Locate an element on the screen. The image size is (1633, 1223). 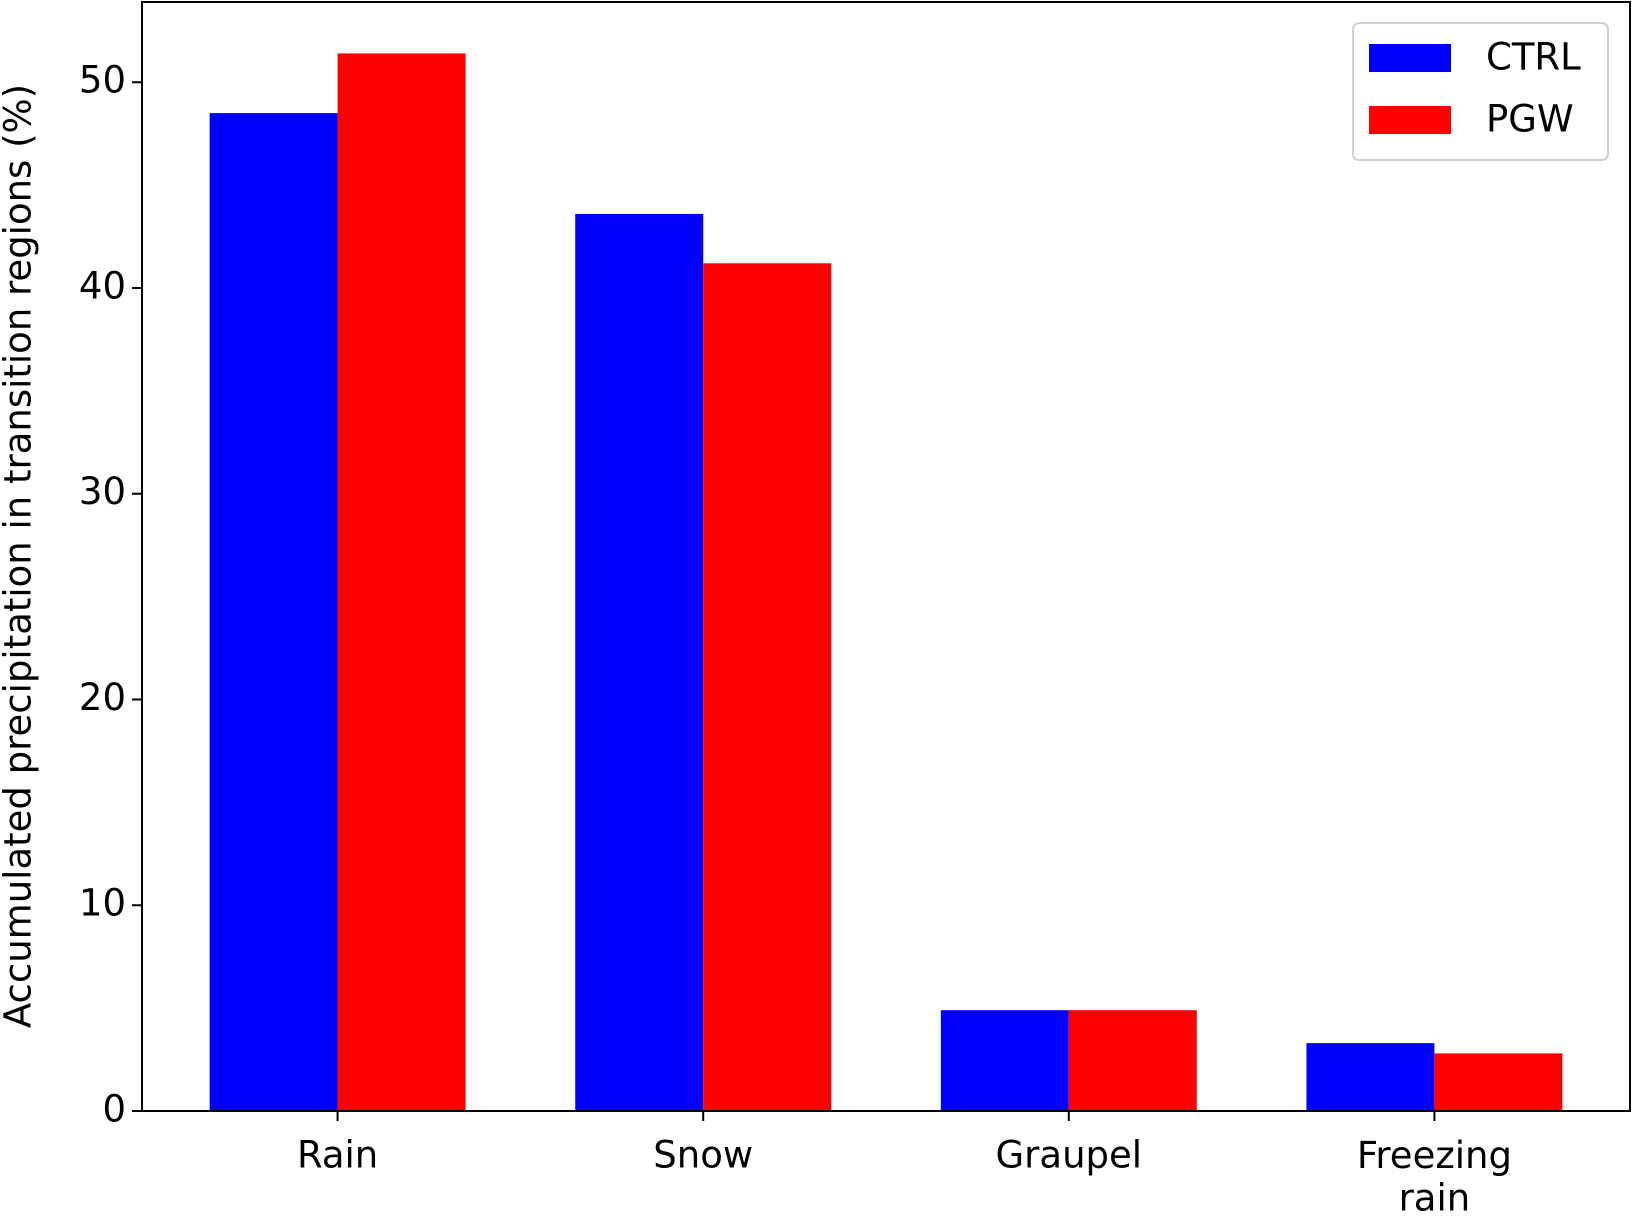
y-tick-label: 20 is located at coordinates (102, 697).